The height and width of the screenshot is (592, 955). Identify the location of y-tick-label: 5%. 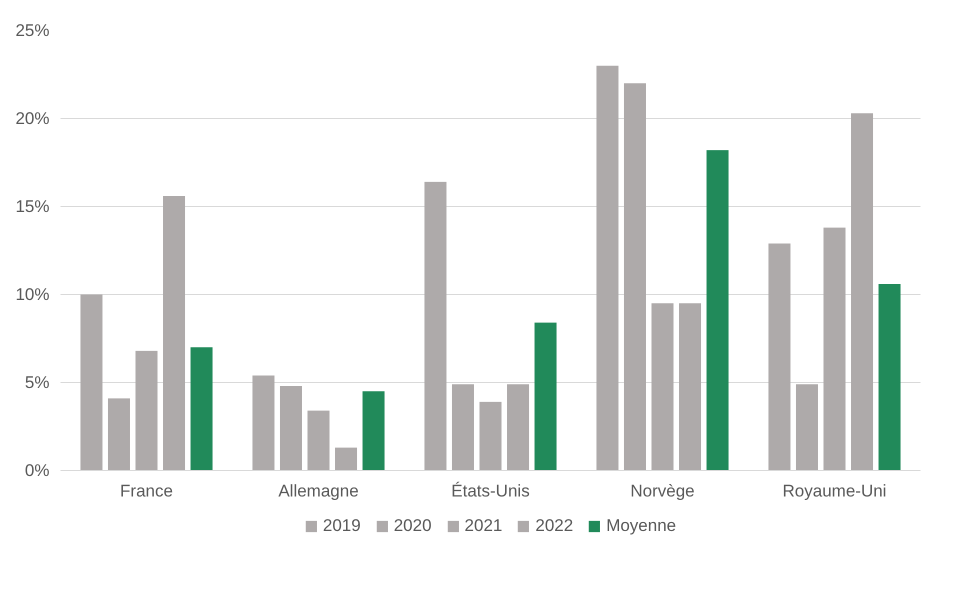
(37, 382).